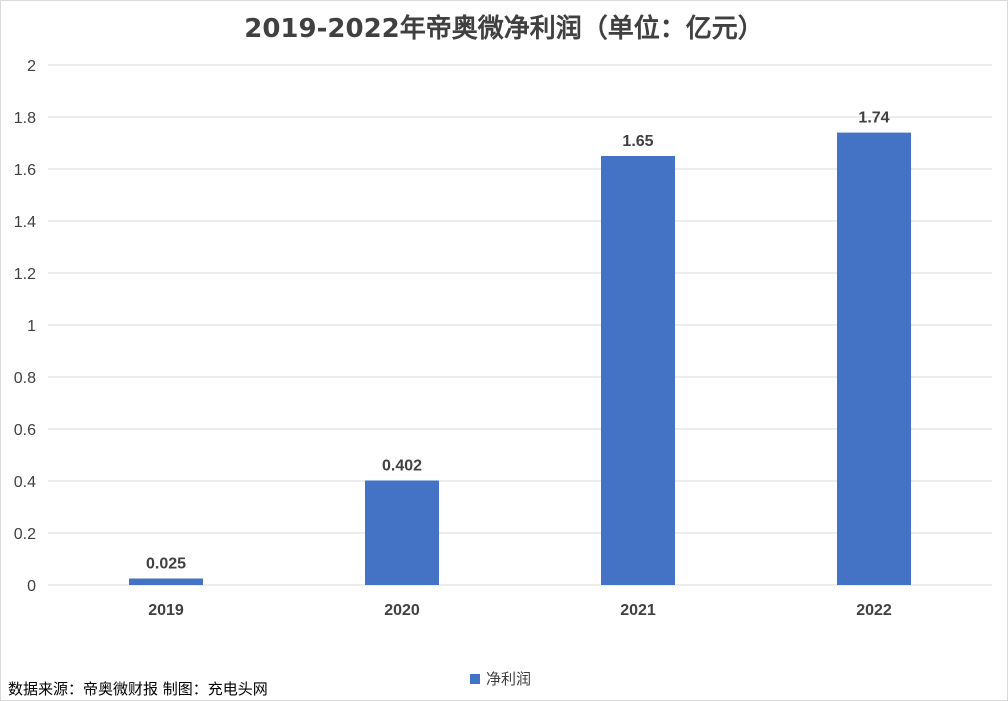 Image resolution: width=1008 pixels, height=701 pixels. What do you see at coordinates (874, 610) in the screenshot?
I see `x-tick-label: 2022` at bounding box center [874, 610].